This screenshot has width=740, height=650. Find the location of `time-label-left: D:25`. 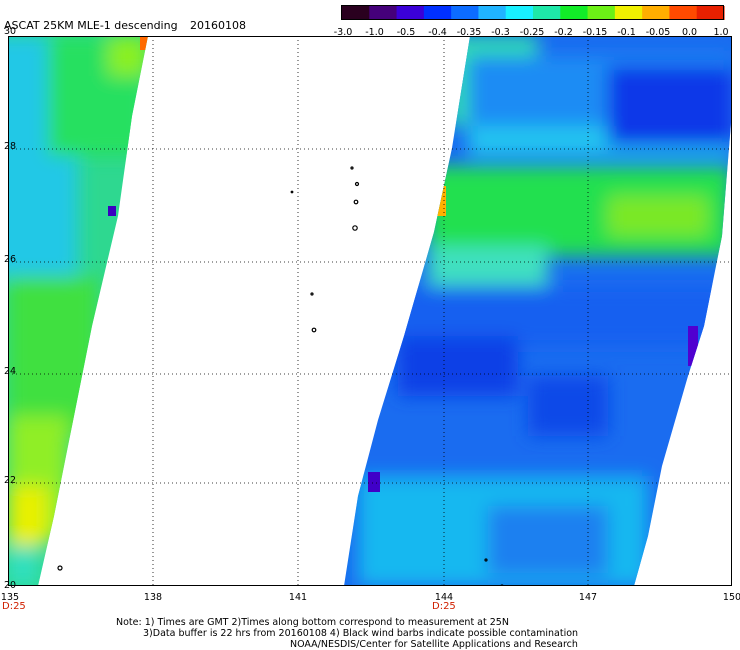

time-label-left: D:25 is located at coordinates (14, 606).